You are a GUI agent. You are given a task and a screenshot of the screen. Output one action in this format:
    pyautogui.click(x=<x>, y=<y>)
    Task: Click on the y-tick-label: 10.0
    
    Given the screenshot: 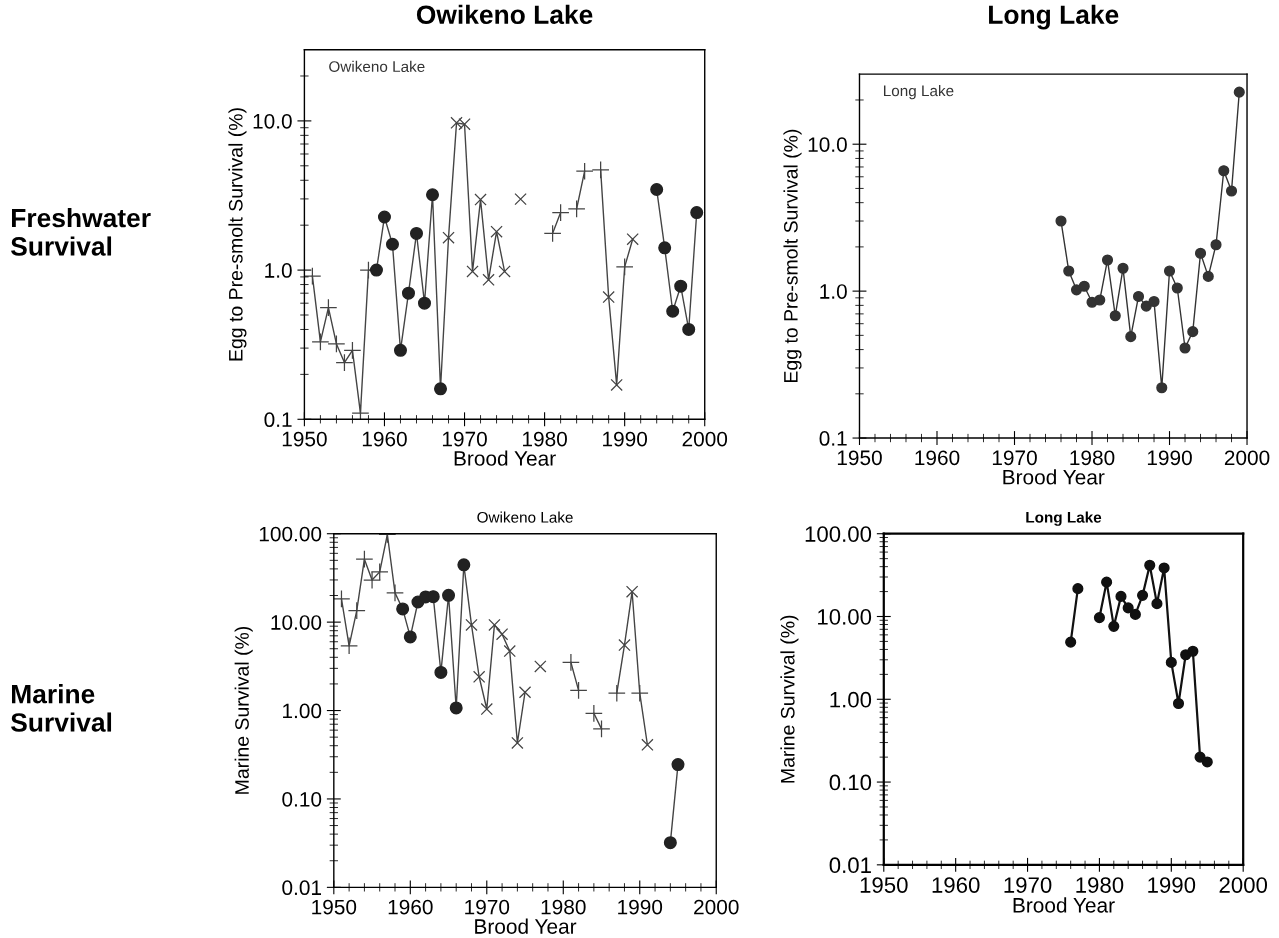 What is the action you would take?
    pyautogui.click(x=827, y=144)
    